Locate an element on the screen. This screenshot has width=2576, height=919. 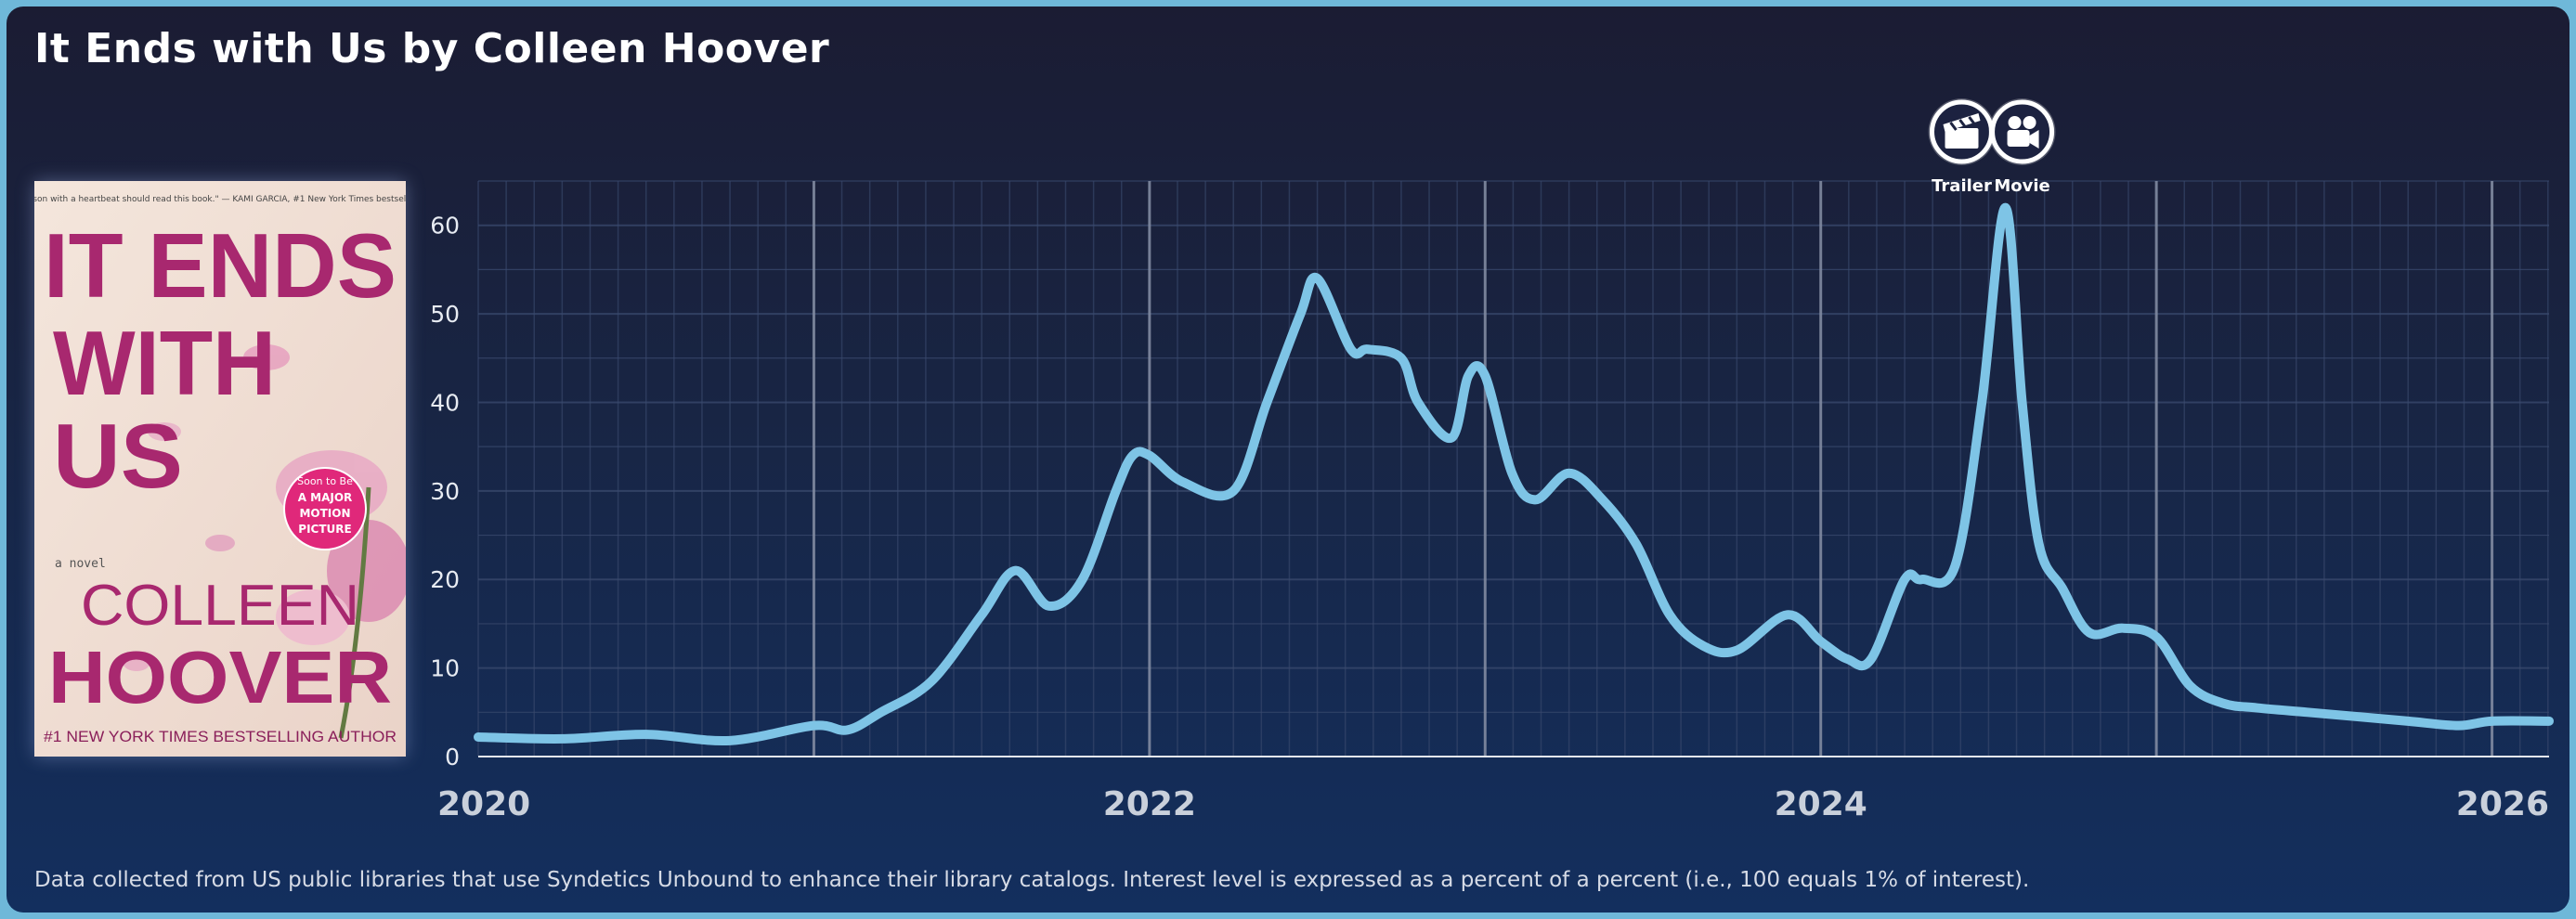
cover-author-line: HOOVER is located at coordinates (220, 677).